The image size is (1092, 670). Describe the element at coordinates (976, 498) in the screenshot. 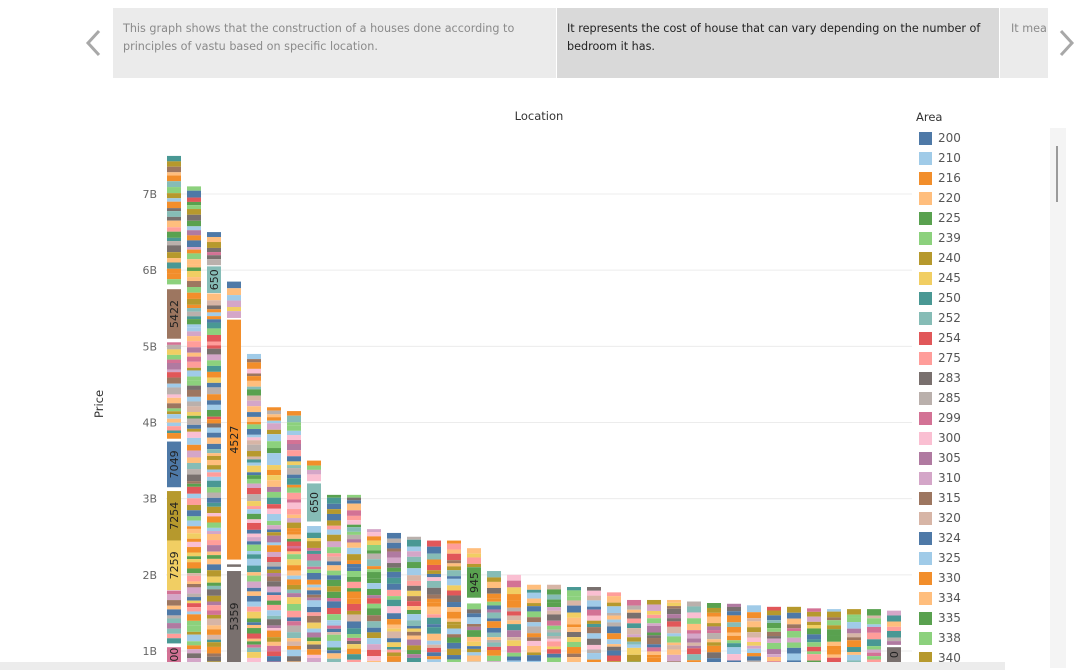

I see `legend-item: 315` at that location.